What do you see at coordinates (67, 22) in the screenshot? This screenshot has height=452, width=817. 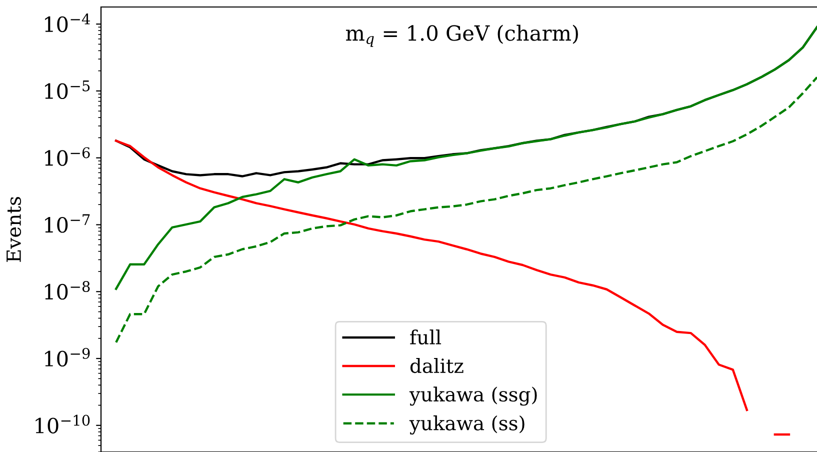 I see `y-tick-label: 10$^{−4}$` at bounding box center [67, 22].